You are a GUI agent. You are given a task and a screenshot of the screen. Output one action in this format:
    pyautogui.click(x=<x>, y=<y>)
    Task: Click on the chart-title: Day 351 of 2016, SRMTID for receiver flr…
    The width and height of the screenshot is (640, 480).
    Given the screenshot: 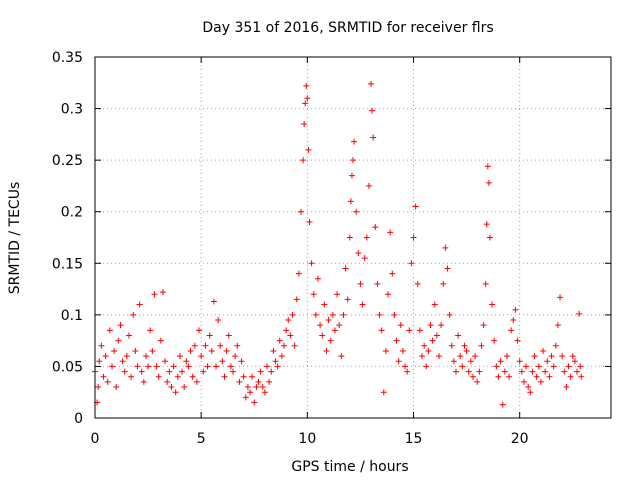 What is the action you would take?
    pyautogui.click(x=347, y=28)
    